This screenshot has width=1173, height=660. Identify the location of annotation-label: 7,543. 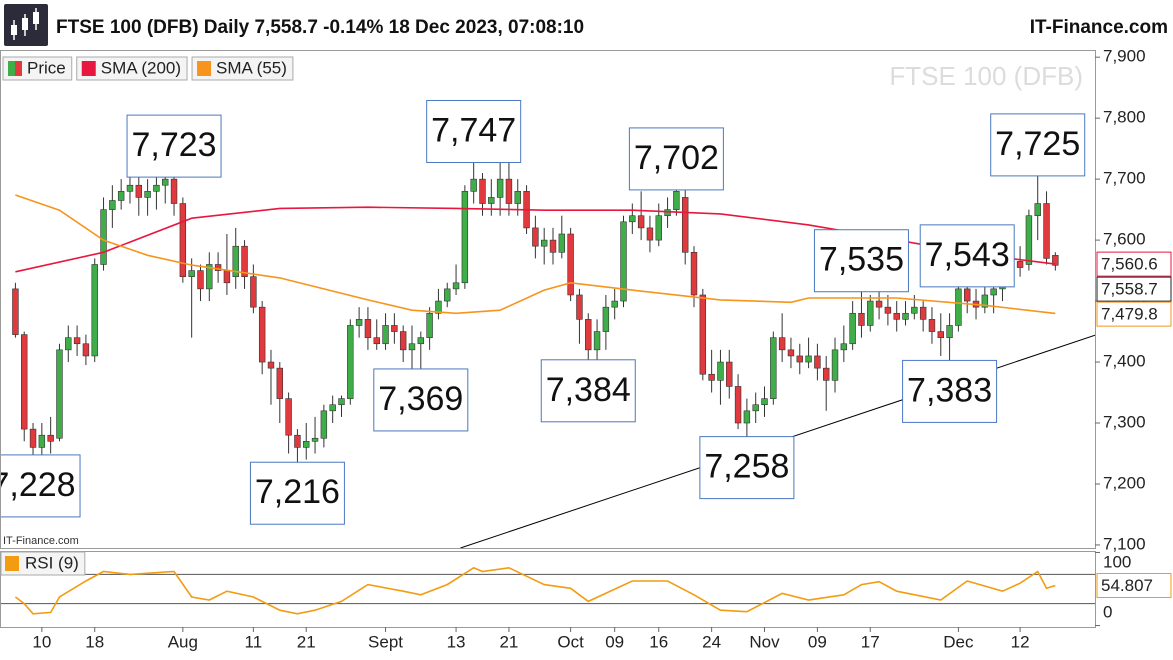
(967, 255).